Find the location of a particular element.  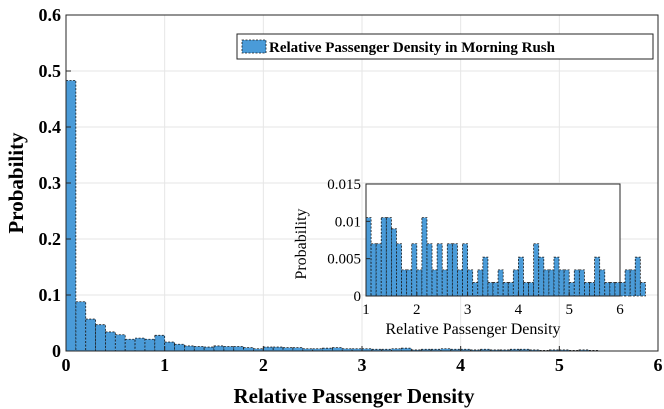

y-tick-label: 0.2 is located at coordinates (50, 239).